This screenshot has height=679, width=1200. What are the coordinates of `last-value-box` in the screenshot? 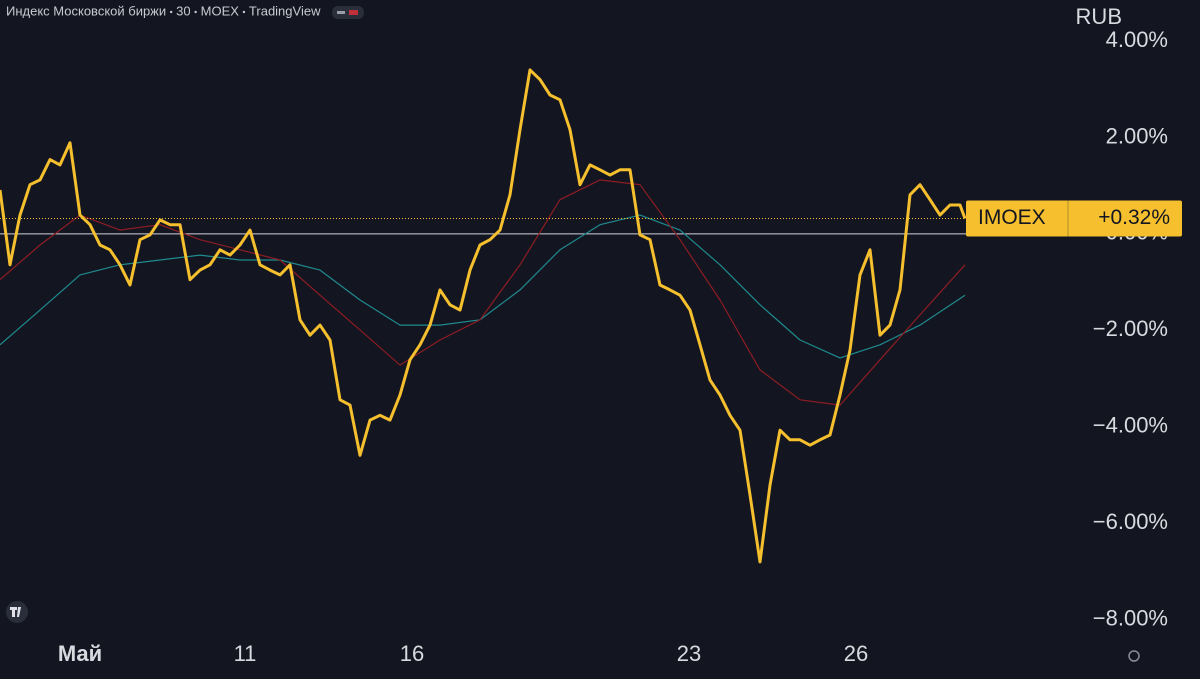 It's located at (1074, 218).